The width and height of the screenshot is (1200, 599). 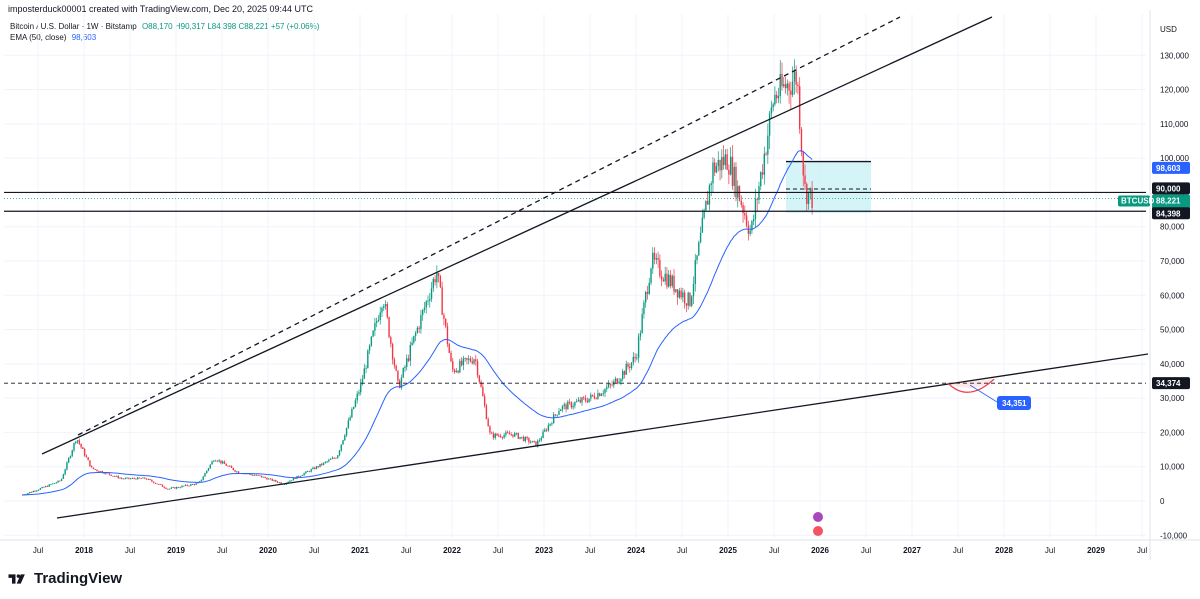 I want to click on y-tick-label: 60,000, so click(x=1172, y=295).